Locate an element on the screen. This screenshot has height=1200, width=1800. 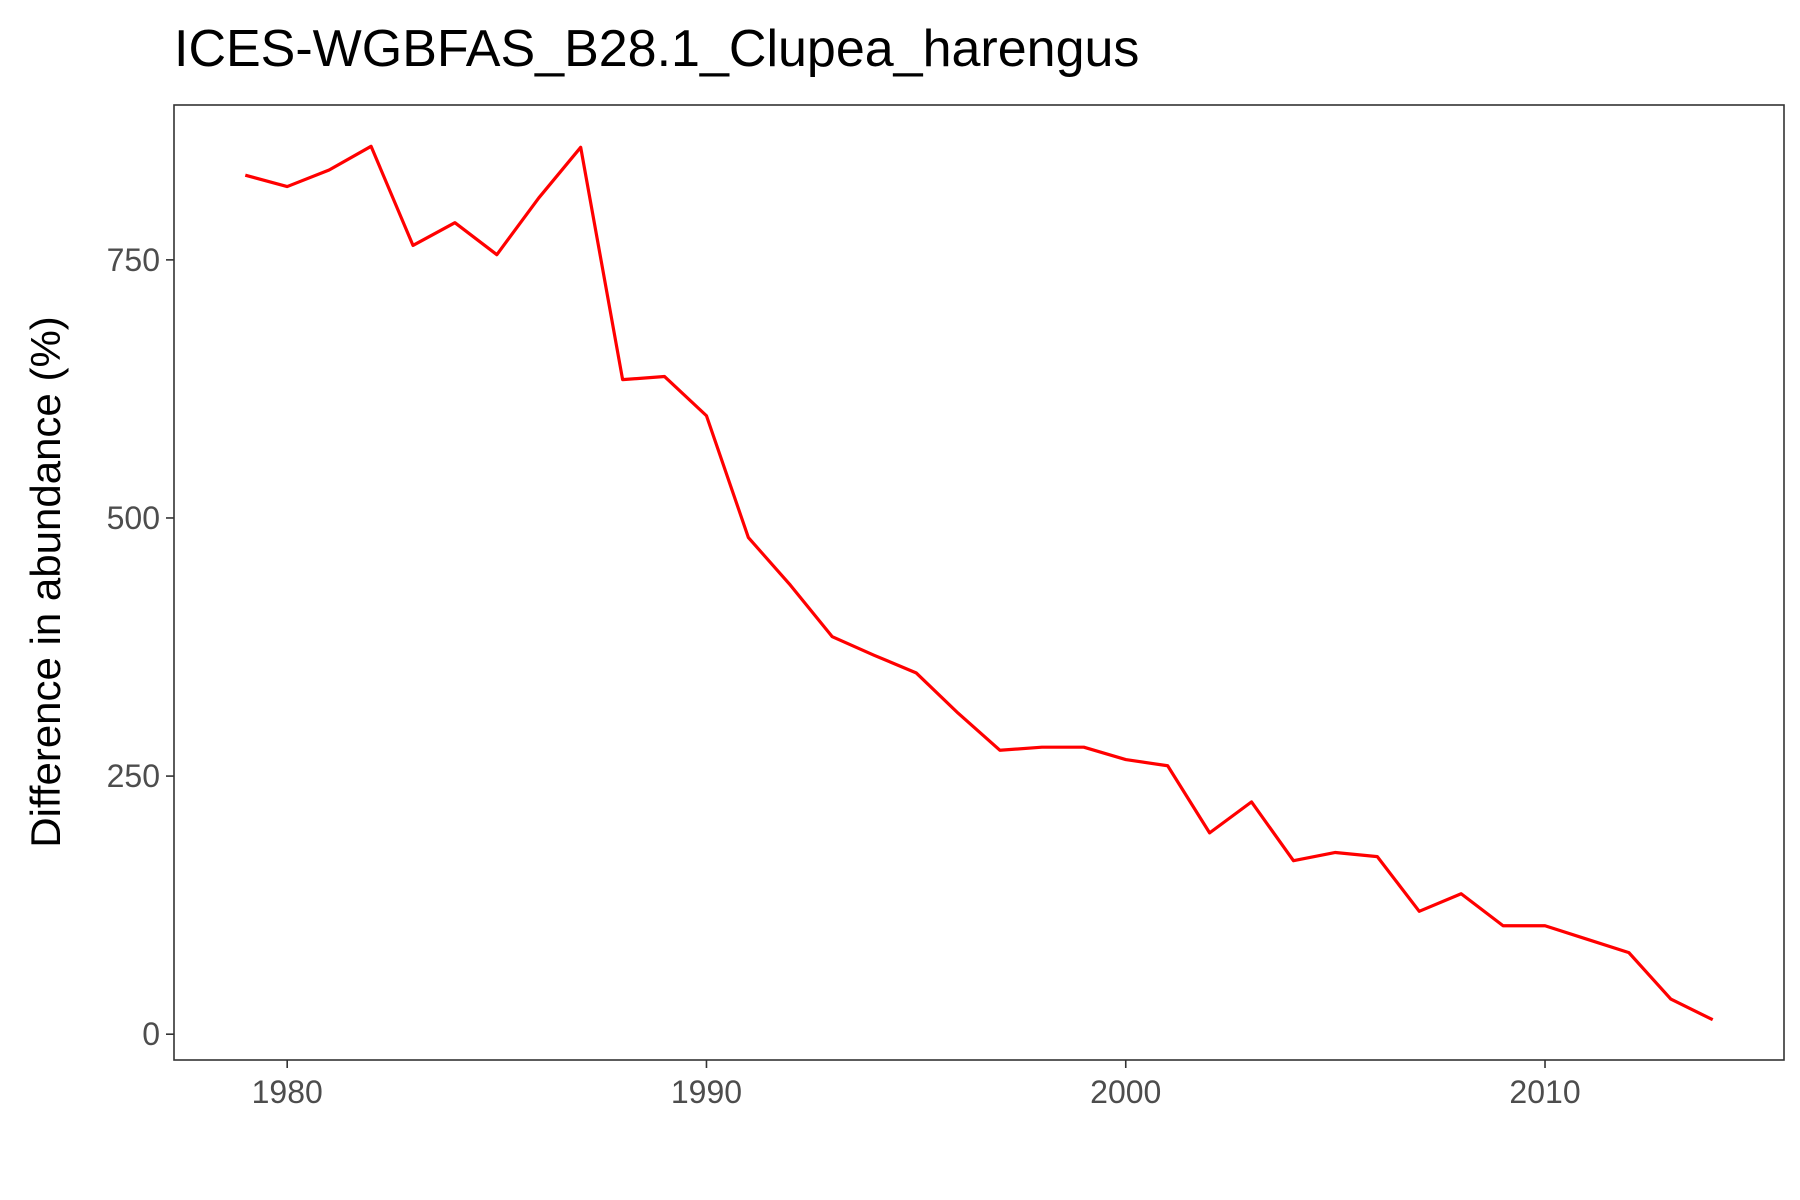
y-tick-label: 500 is located at coordinates (133, 518).